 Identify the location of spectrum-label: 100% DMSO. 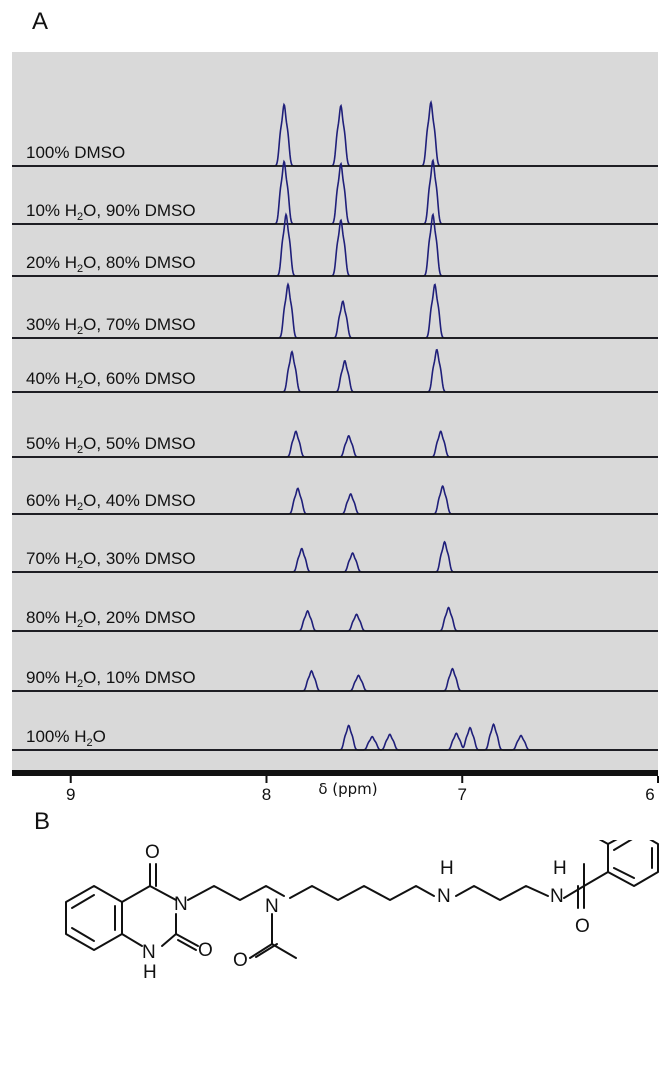
(75, 152).